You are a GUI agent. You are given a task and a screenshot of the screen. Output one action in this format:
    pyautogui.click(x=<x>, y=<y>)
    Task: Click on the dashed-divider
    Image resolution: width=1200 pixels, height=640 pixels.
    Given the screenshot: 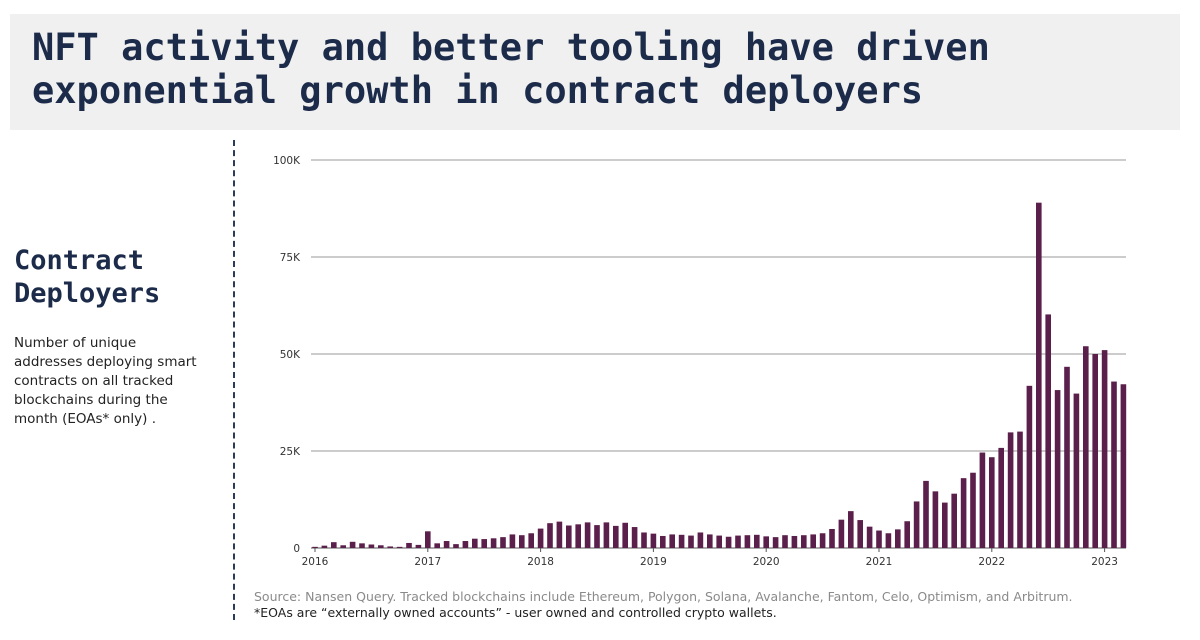 What is the action you would take?
    pyautogui.click(x=234, y=380)
    